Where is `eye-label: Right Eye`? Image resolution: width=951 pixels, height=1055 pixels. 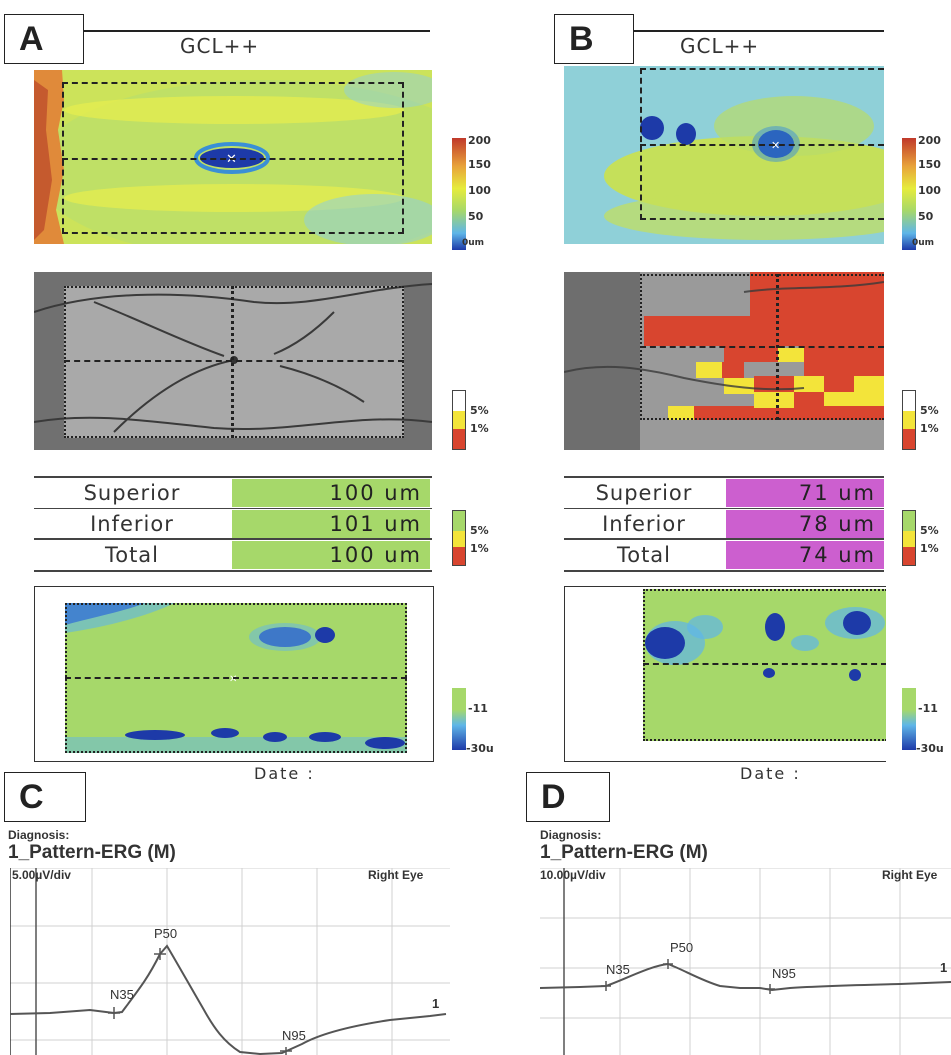
eye-label: Right Eye is located at coordinates (396, 875).